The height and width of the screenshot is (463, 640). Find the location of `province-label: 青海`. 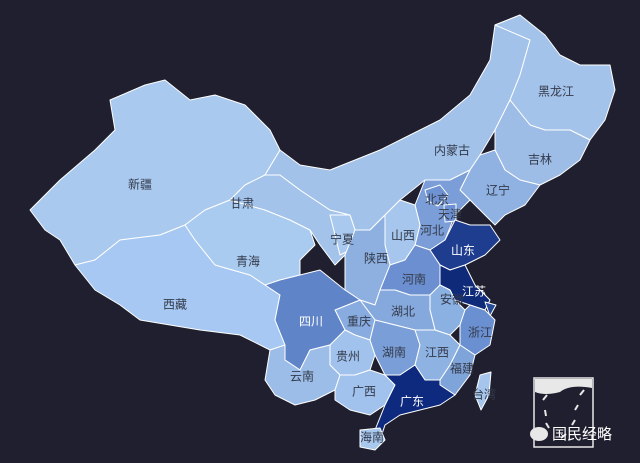

province-label: 青海 is located at coordinates (248, 261).